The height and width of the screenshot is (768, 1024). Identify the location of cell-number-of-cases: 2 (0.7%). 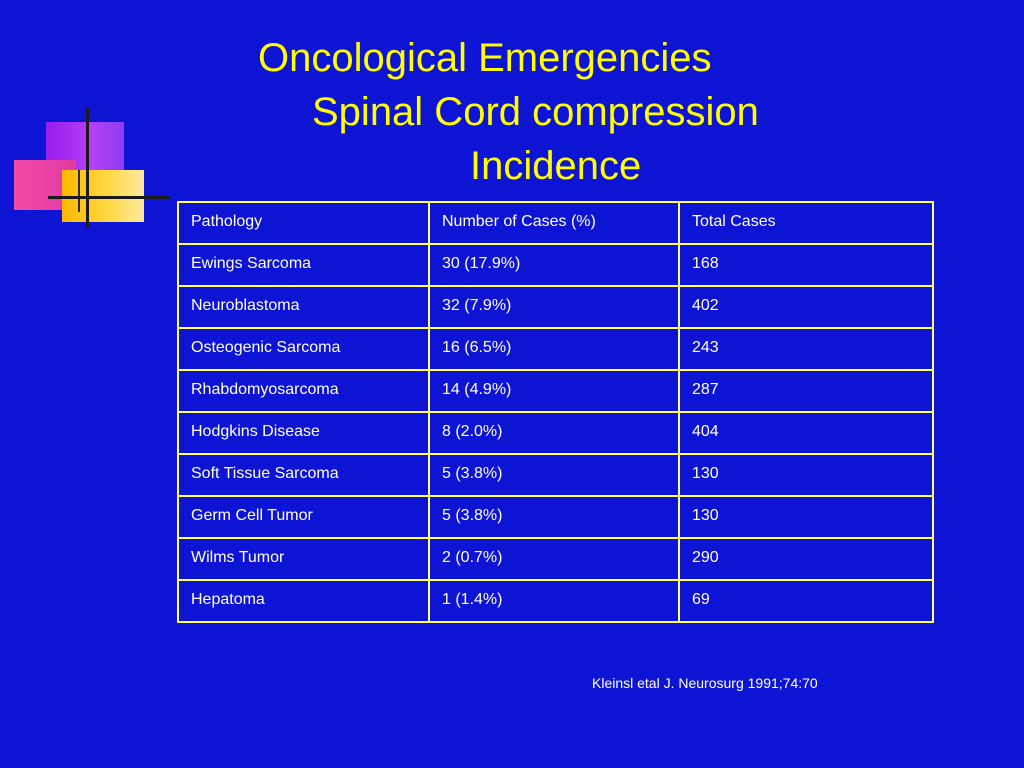
(554, 559).